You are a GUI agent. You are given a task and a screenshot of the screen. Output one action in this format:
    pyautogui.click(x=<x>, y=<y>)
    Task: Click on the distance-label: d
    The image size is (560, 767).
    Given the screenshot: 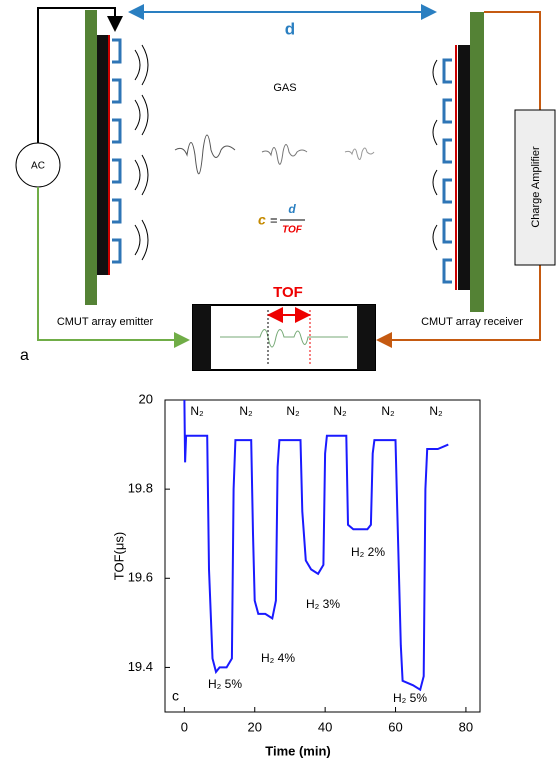 What is the action you would take?
    pyautogui.click(x=290, y=28)
    